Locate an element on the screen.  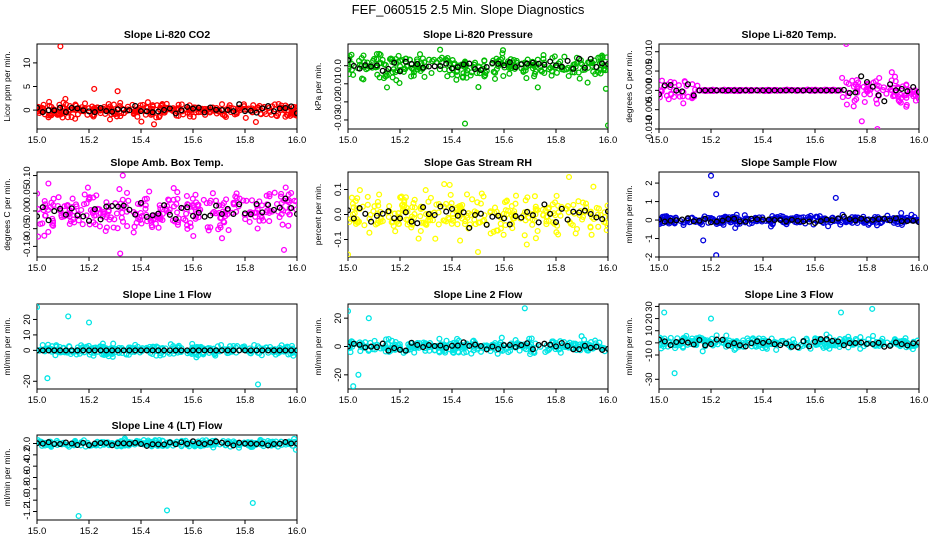
y-tick-label: 0 is located at coordinates (27, 350).